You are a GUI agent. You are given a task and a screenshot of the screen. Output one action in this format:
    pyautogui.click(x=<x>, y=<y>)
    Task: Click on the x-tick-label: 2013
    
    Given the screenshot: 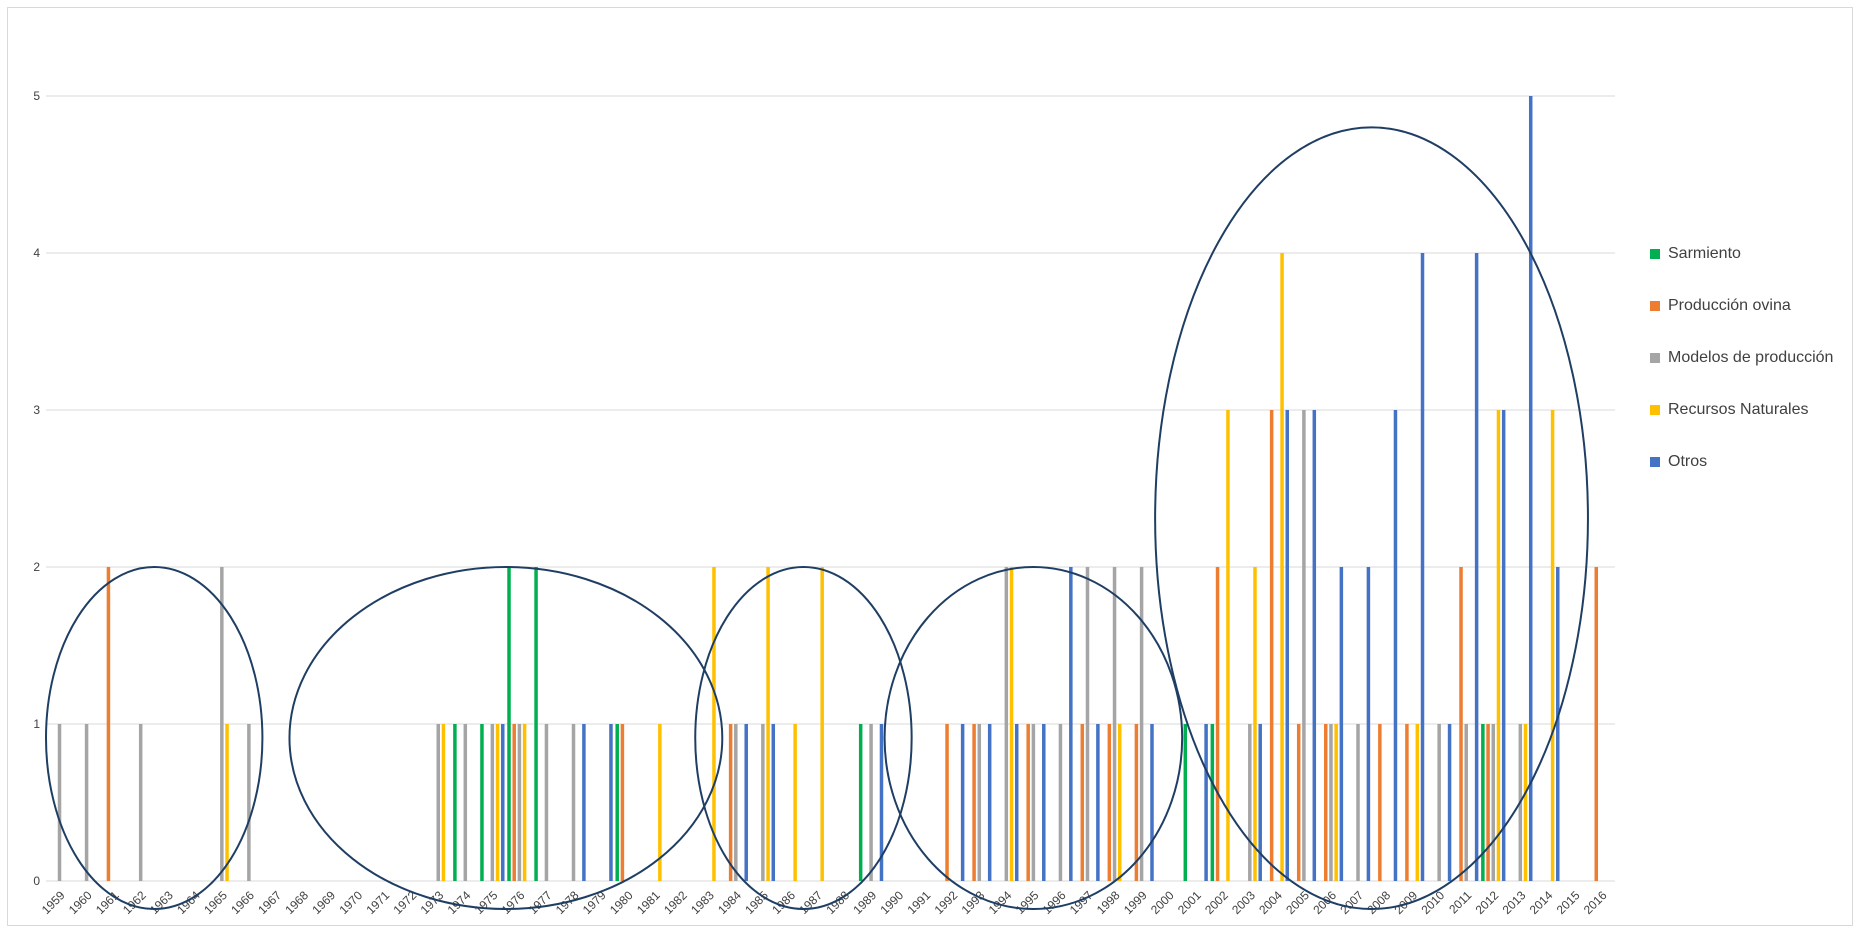 What is the action you would take?
    pyautogui.click(x=1514, y=902)
    